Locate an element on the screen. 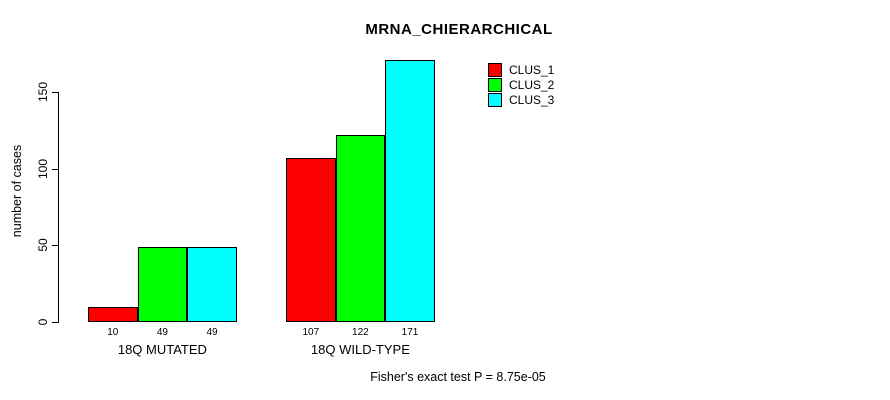 This screenshot has width=890, height=400. y-axis-tick-label: 0 is located at coordinates (43, 322).